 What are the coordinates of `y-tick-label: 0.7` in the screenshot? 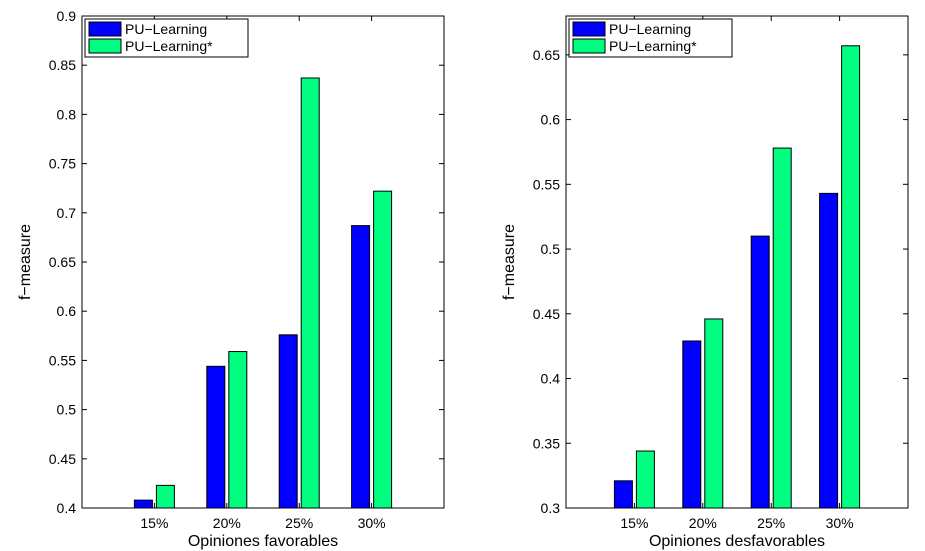 It's located at (67, 213).